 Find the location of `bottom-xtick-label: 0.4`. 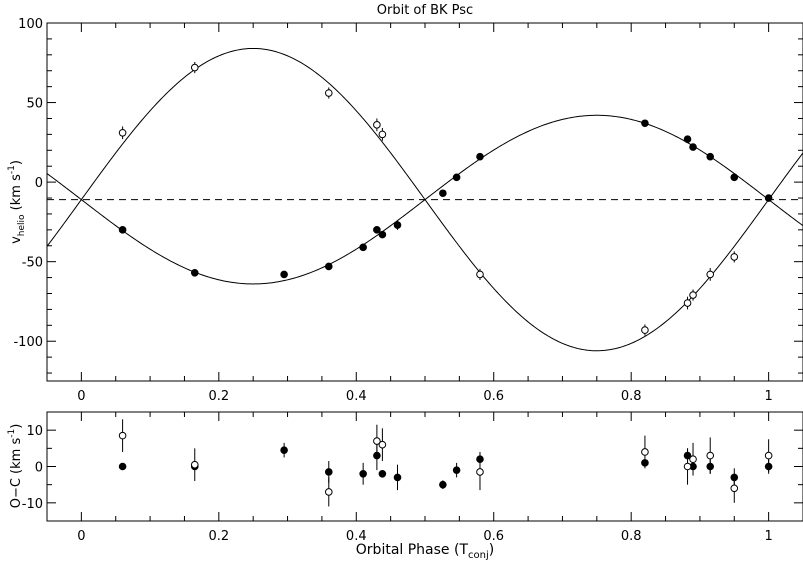

bottom-xtick-label: 0.4 is located at coordinates (356, 536).